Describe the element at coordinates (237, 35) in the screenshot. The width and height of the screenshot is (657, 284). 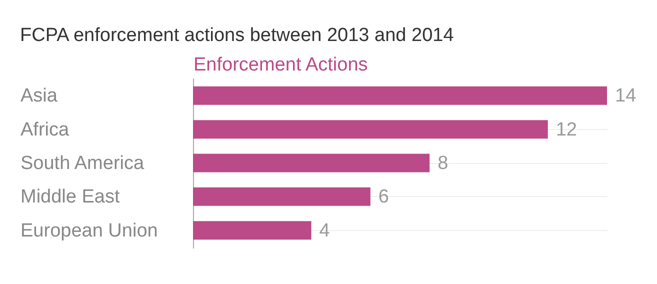
I see `chart-title: FCPA enforcement actions between 2013 and 2014` at that location.